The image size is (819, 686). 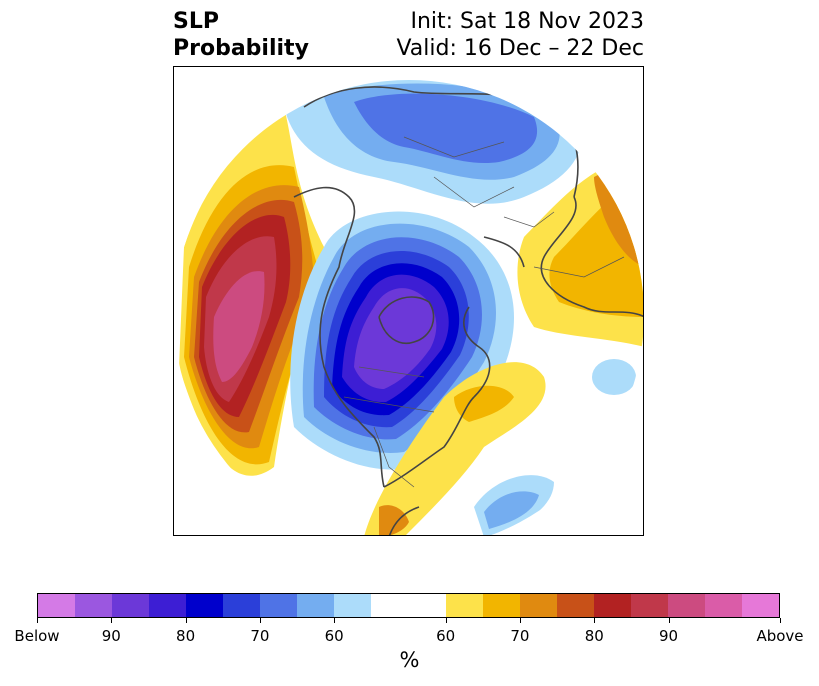 What do you see at coordinates (409, 660) in the screenshot?
I see `colorbar-unit-label: %` at bounding box center [409, 660].